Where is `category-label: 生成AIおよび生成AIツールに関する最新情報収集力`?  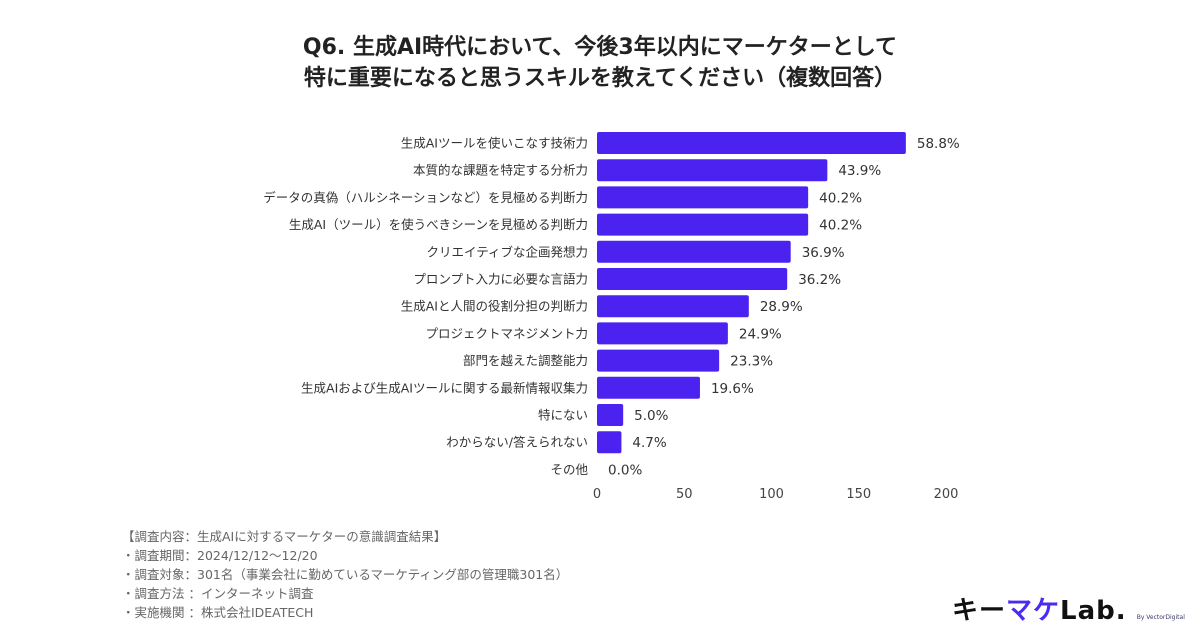 category-label: 生成AIおよび生成AIツールに関する最新情報収集力 is located at coordinates (444, 387).